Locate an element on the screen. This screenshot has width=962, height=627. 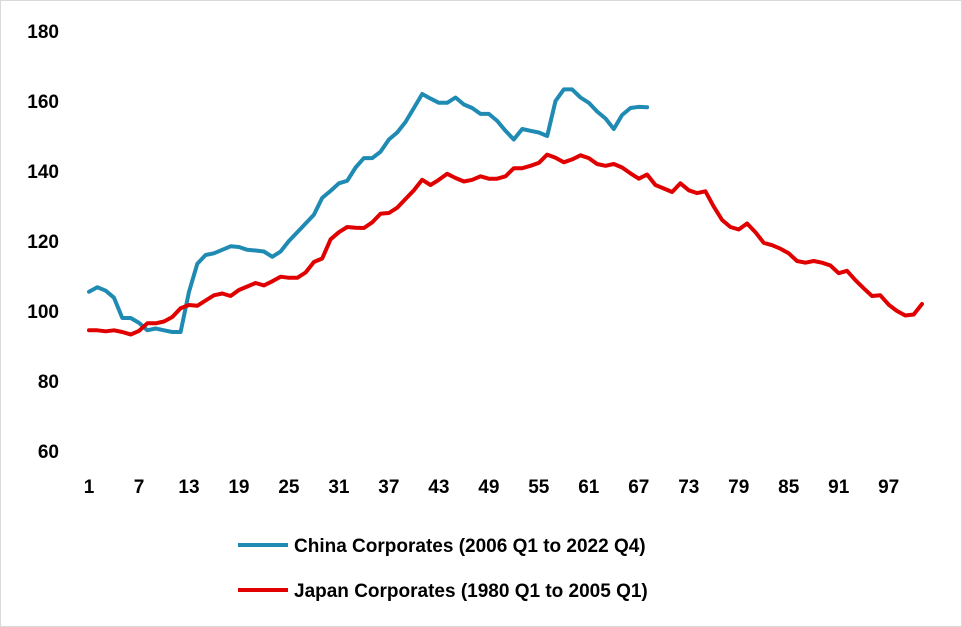
x-tick-label: 37 is located at coordinates (388, 487).